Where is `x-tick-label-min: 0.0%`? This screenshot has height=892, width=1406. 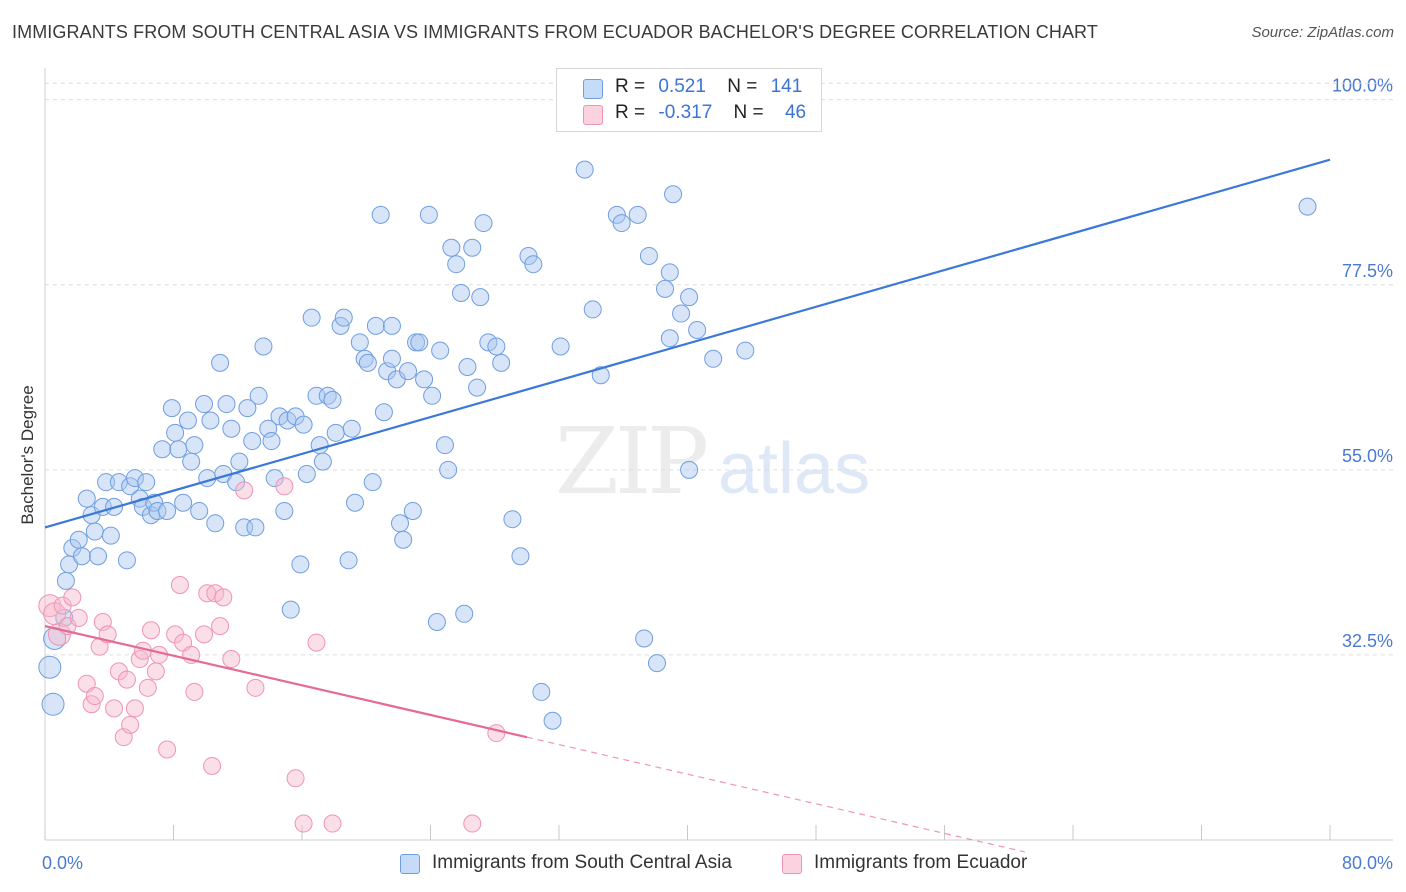
x-tick-label-min: 0.0% is located at coordinates (62, 863).